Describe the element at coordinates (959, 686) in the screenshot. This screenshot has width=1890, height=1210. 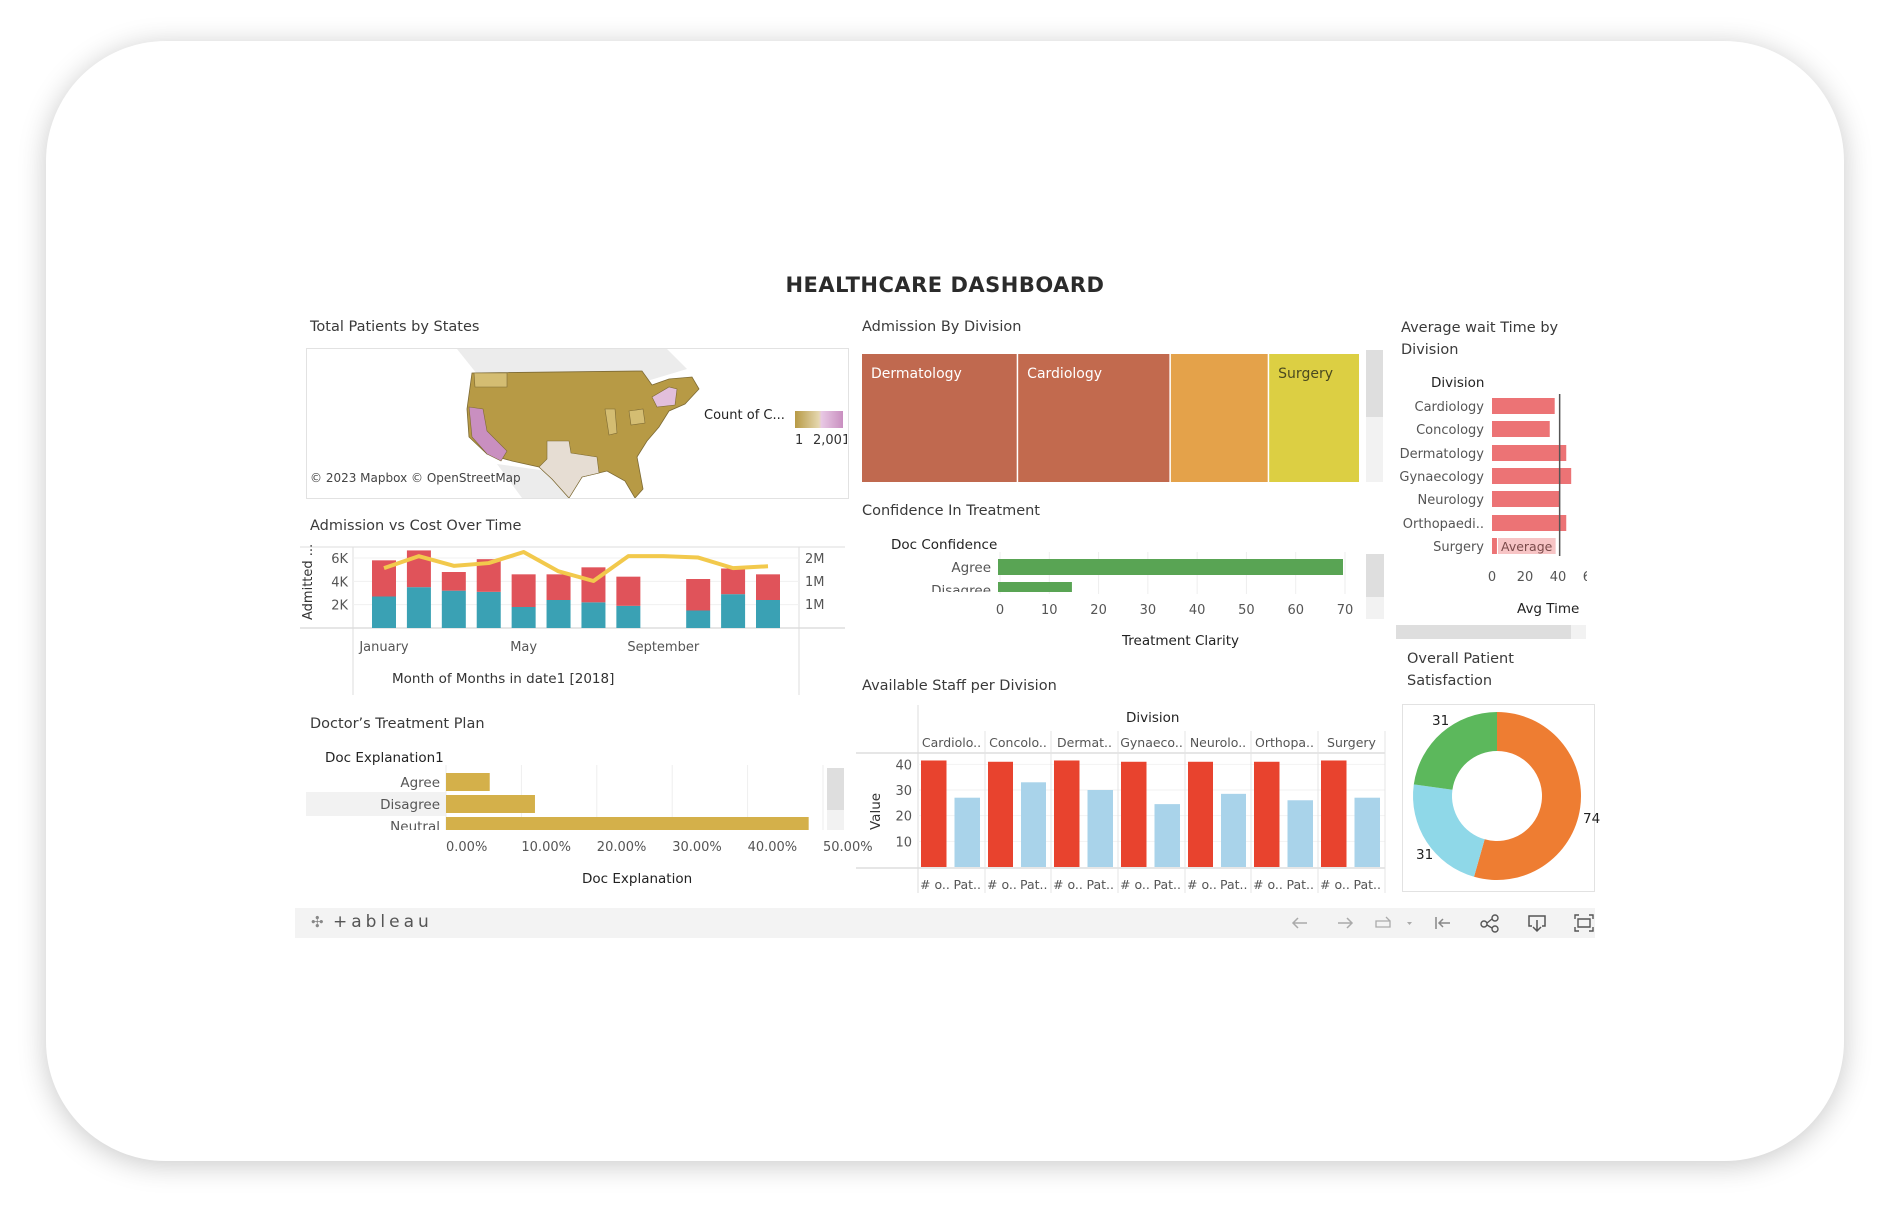
I see `staff-title: Available Staff per Division` at that location.